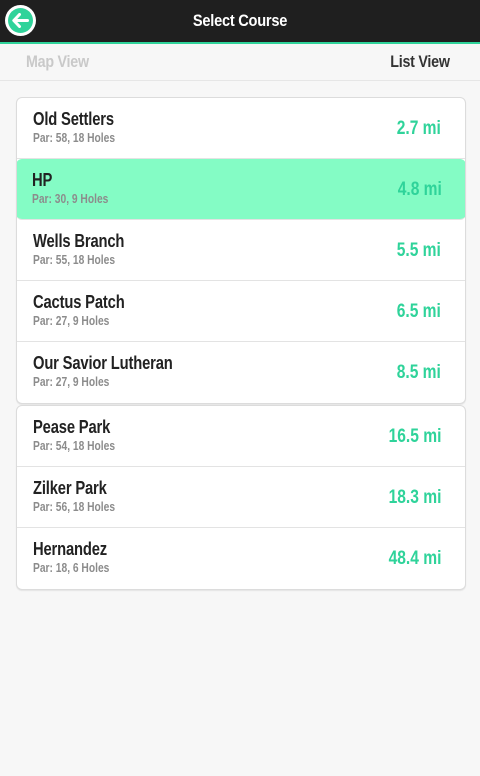 The image size is (480, 776). I want to click on back-button, so click(20, 20).